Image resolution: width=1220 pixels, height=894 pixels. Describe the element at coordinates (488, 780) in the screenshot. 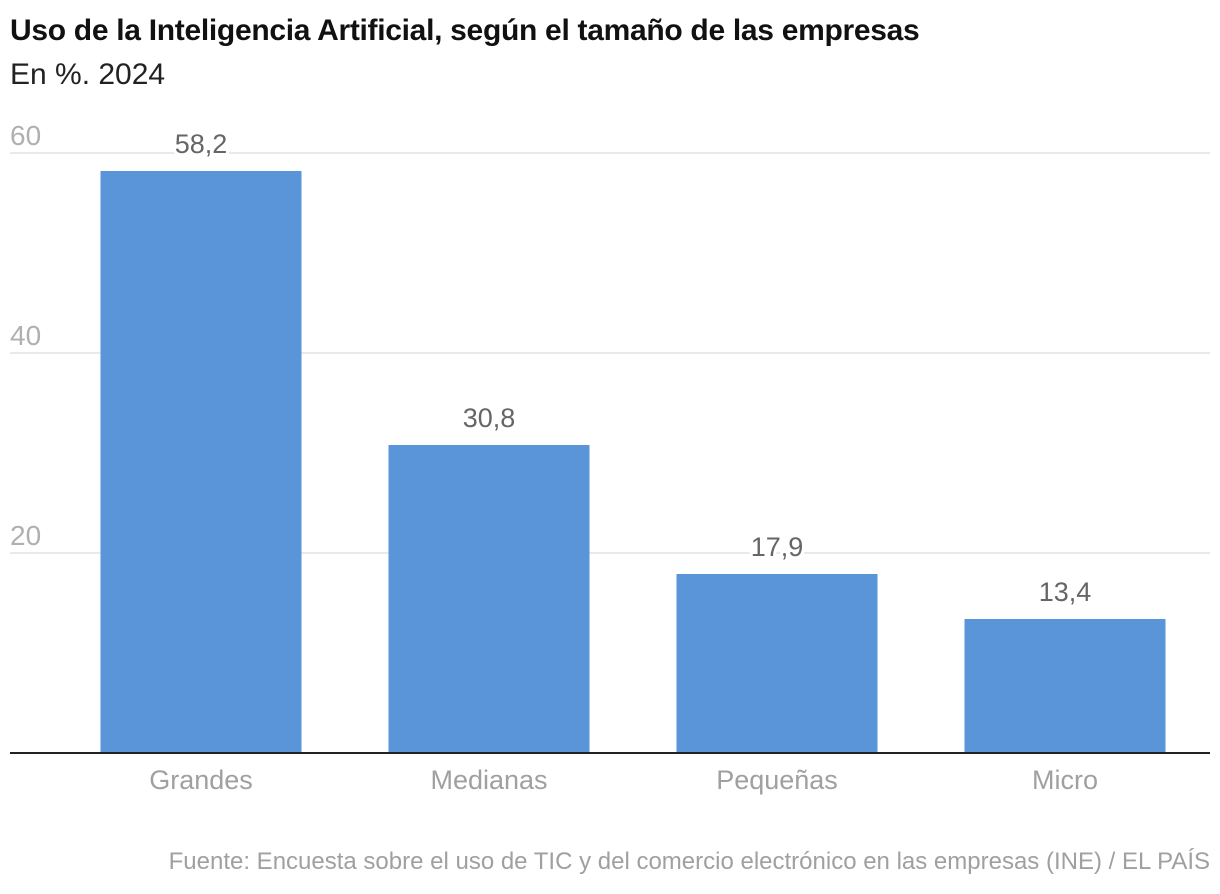

I see `x-tick-label: Medianas` at that location.